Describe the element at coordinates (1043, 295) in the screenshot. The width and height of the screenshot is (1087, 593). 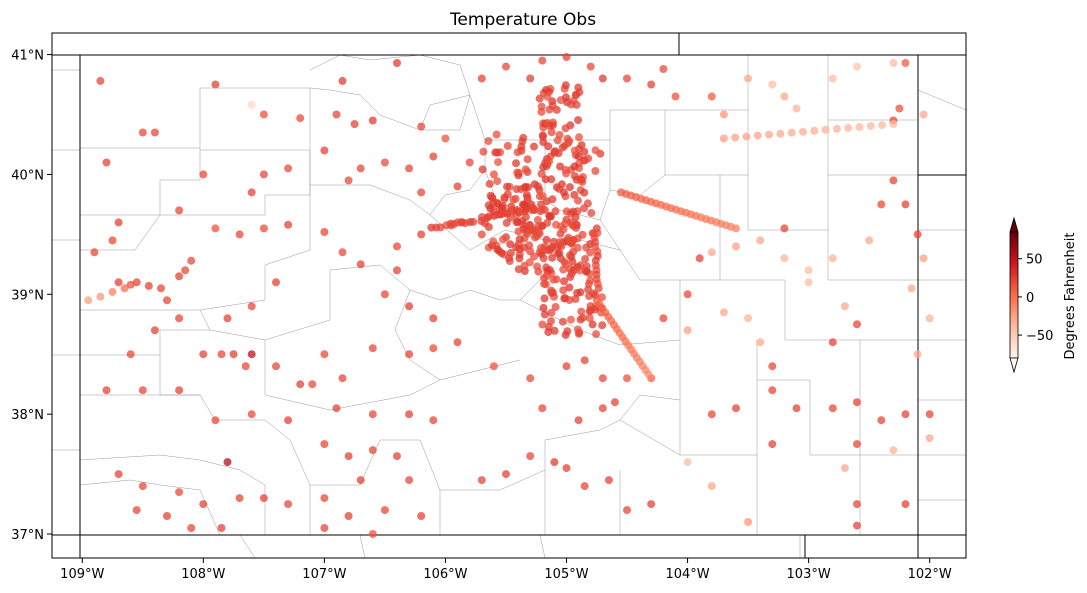
I see `colorbar: 50 0 −50 Degrees Fahrenheit` at that location.